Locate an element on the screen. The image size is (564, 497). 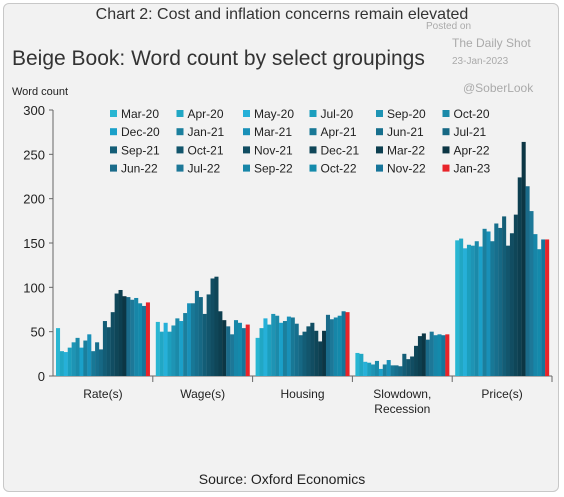
y-axis-label: Word count is located at coordinates (40, 92).